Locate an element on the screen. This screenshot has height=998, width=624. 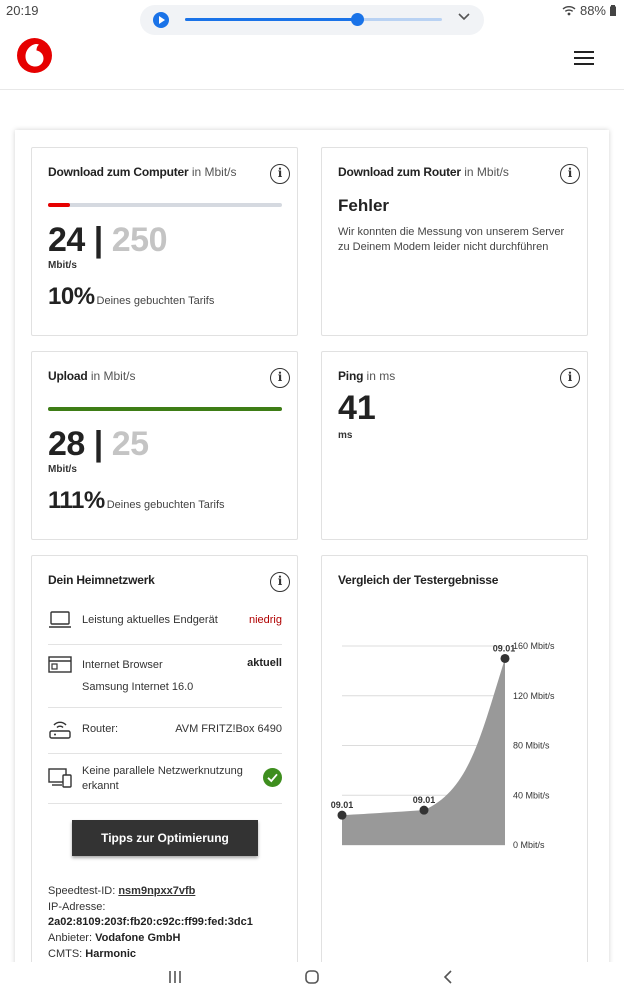
device-performance-row: Leistung aktuelles Endgerät niedrig is located at coordinates (165, 624).